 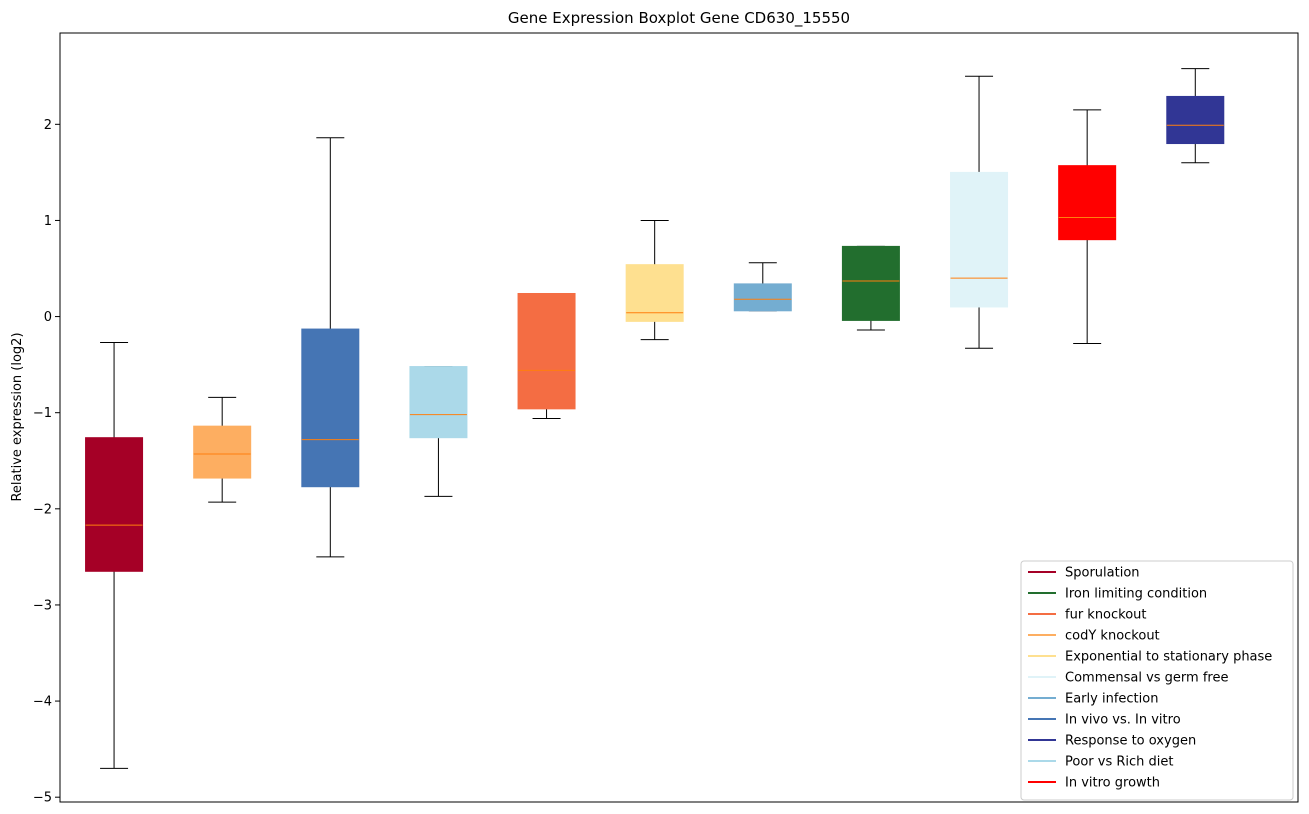 I want to click on legend-label: fur knockout, so click(x=1106, y=615).